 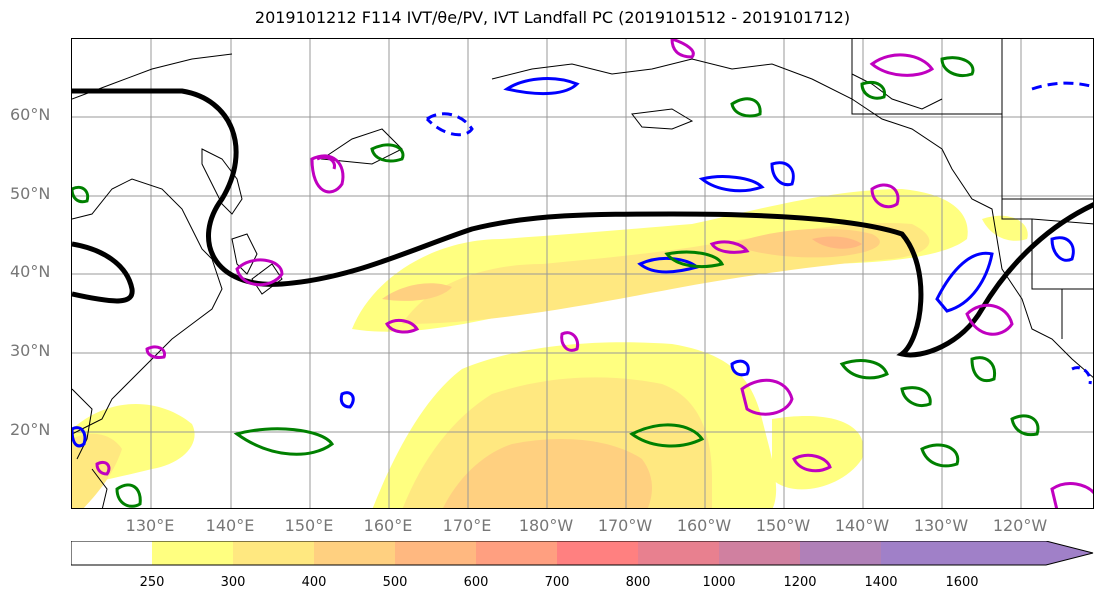 I want to click on lat-label-30n: 30°N, so click(x=30, y=350).